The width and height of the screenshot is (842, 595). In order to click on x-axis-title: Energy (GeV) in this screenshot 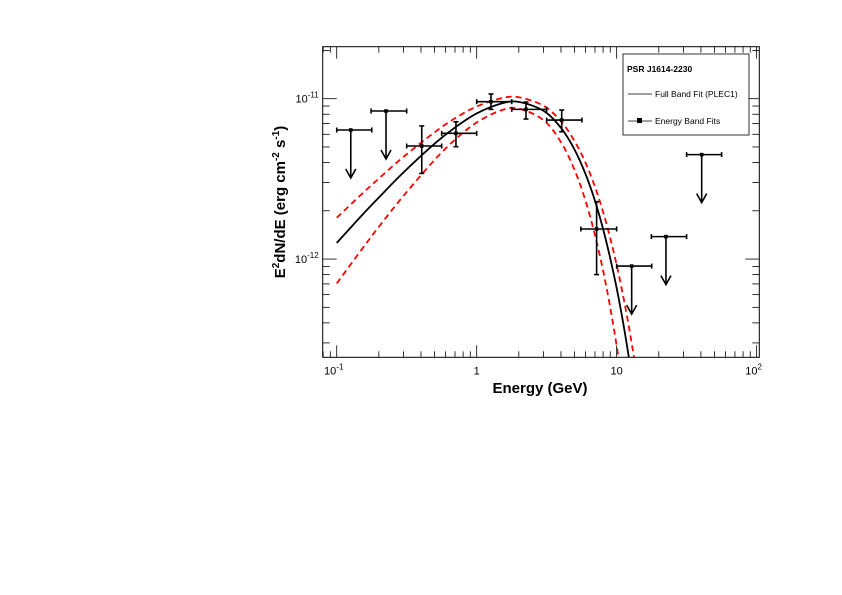, I will do `click(539, 388)`.